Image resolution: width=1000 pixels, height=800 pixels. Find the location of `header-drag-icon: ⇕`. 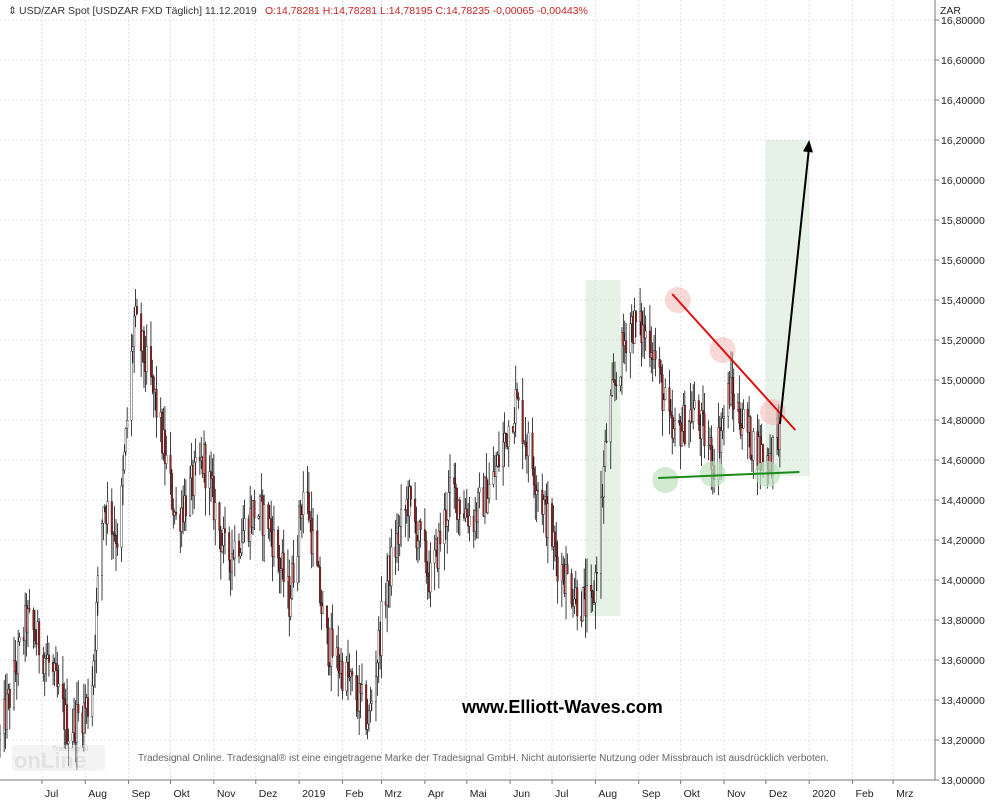

header-drag-icon: ⇕ is located at coordinates (12, 11).